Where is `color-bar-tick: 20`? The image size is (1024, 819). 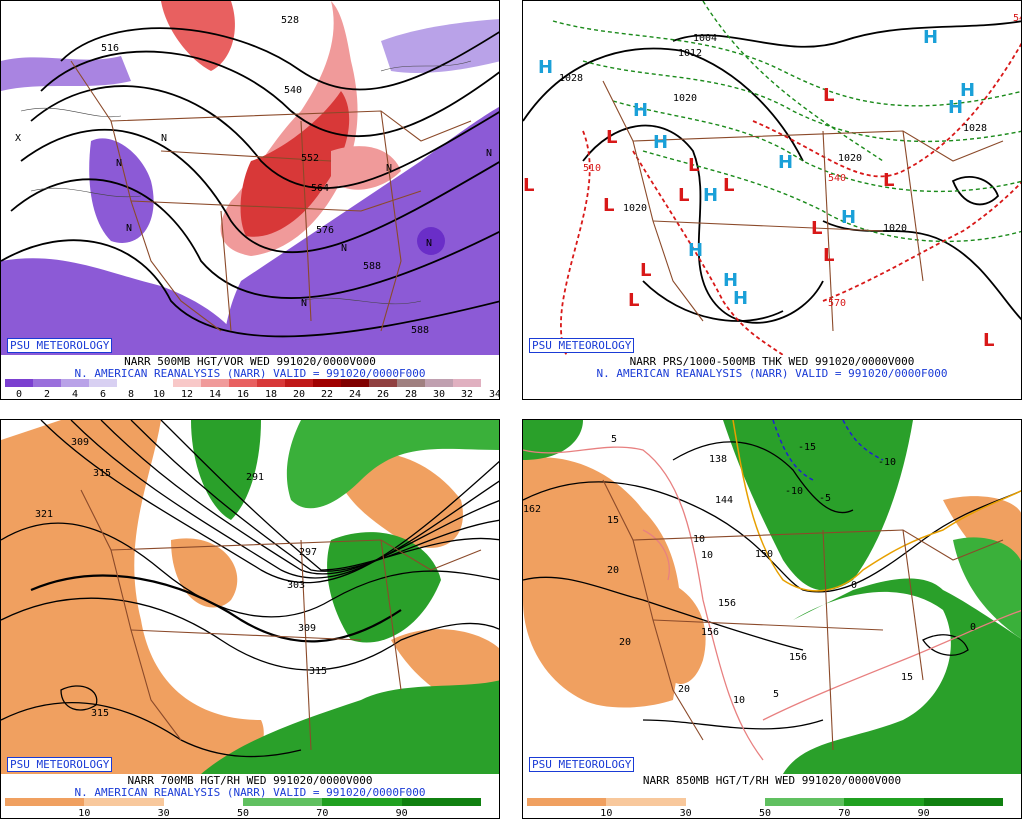
color-bar-tick: 20 is located at coordinates (299, 394).